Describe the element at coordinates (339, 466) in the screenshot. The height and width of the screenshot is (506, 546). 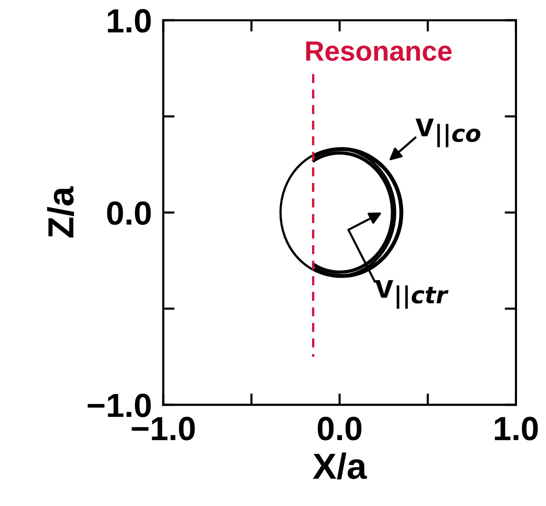
I see `x-axis-title: X/a` at that location.